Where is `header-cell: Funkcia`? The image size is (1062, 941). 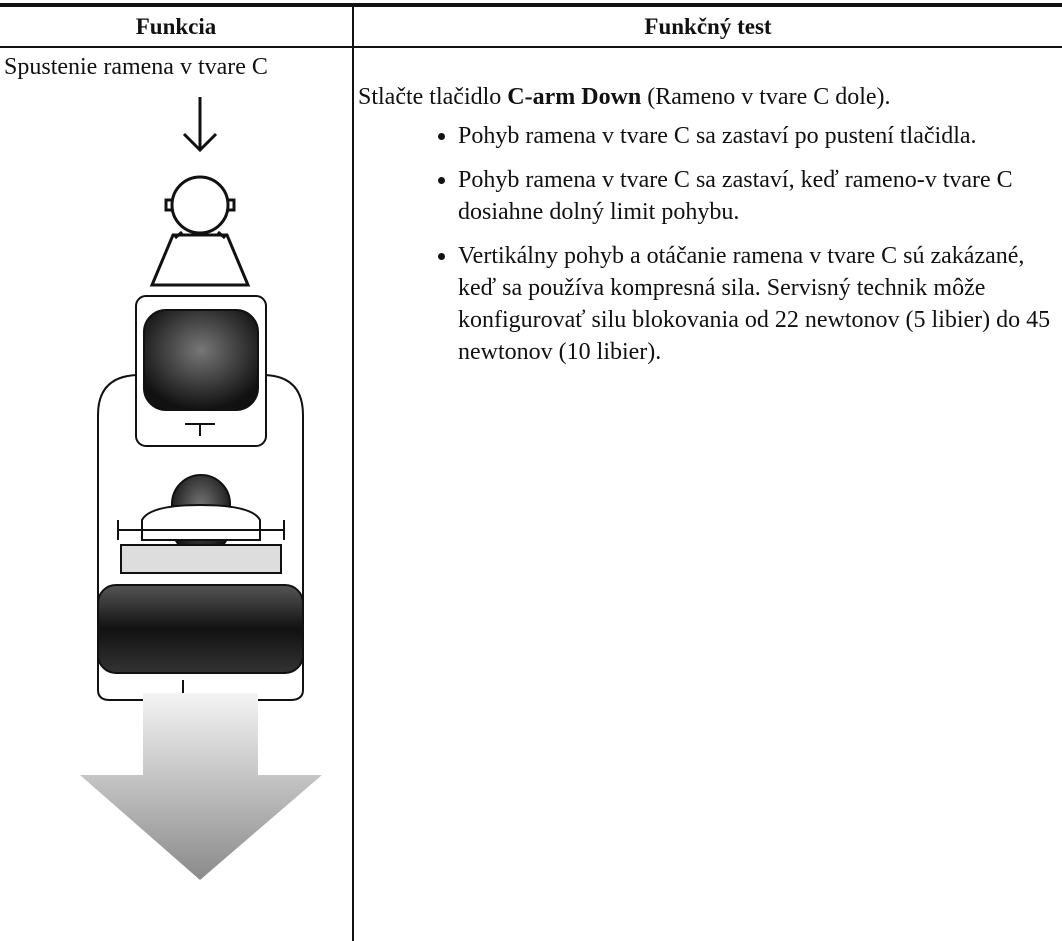 header-cell: Funkcia is located at coordinates (176, 26).